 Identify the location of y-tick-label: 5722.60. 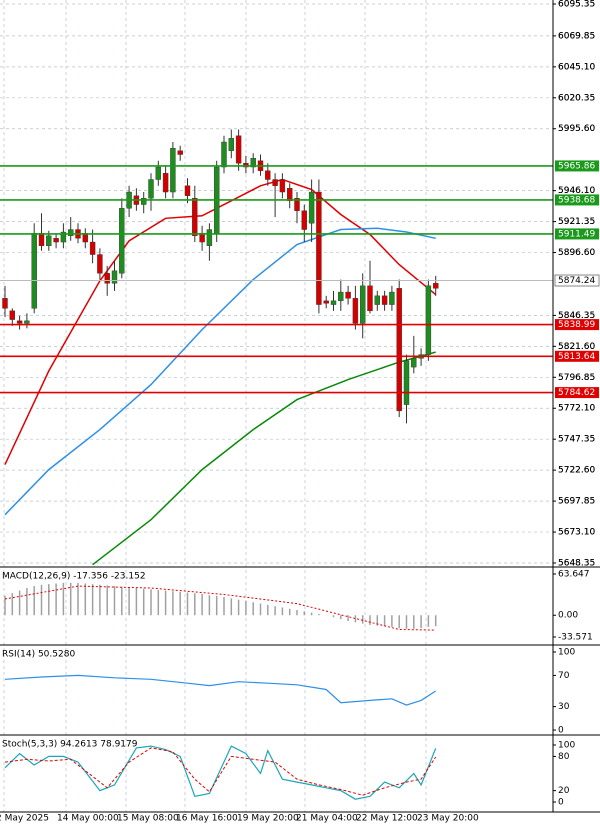
(576, 471).